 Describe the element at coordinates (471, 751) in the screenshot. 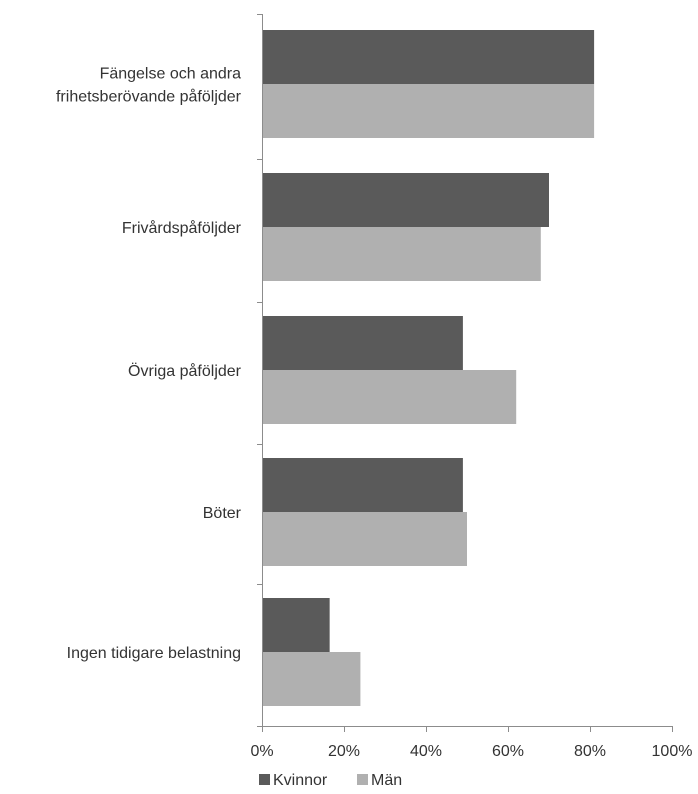

I see `tick-labels: 0% 20% 40% 60% 80% 100%` at that location.